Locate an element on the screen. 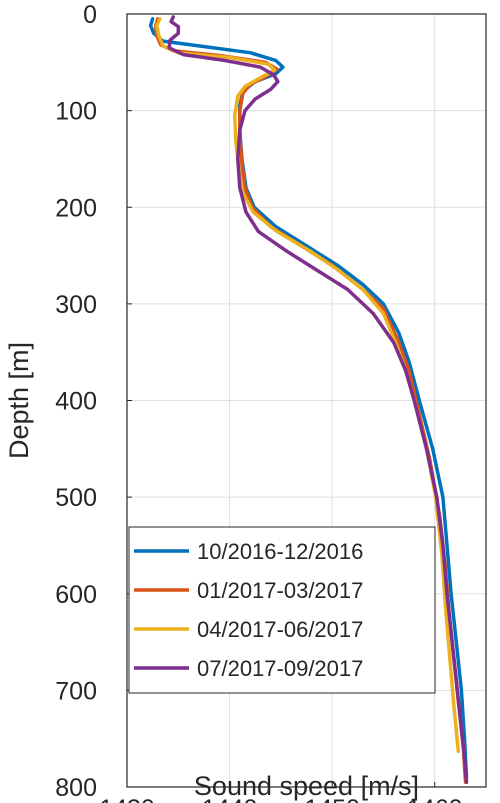  y-tick-label: 500 is located at coordinates (76, 498).